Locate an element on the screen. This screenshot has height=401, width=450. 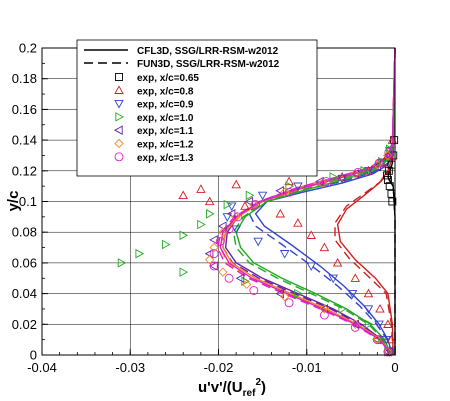
y-tick-label: 0.2 is located at coordinates (28, 48).